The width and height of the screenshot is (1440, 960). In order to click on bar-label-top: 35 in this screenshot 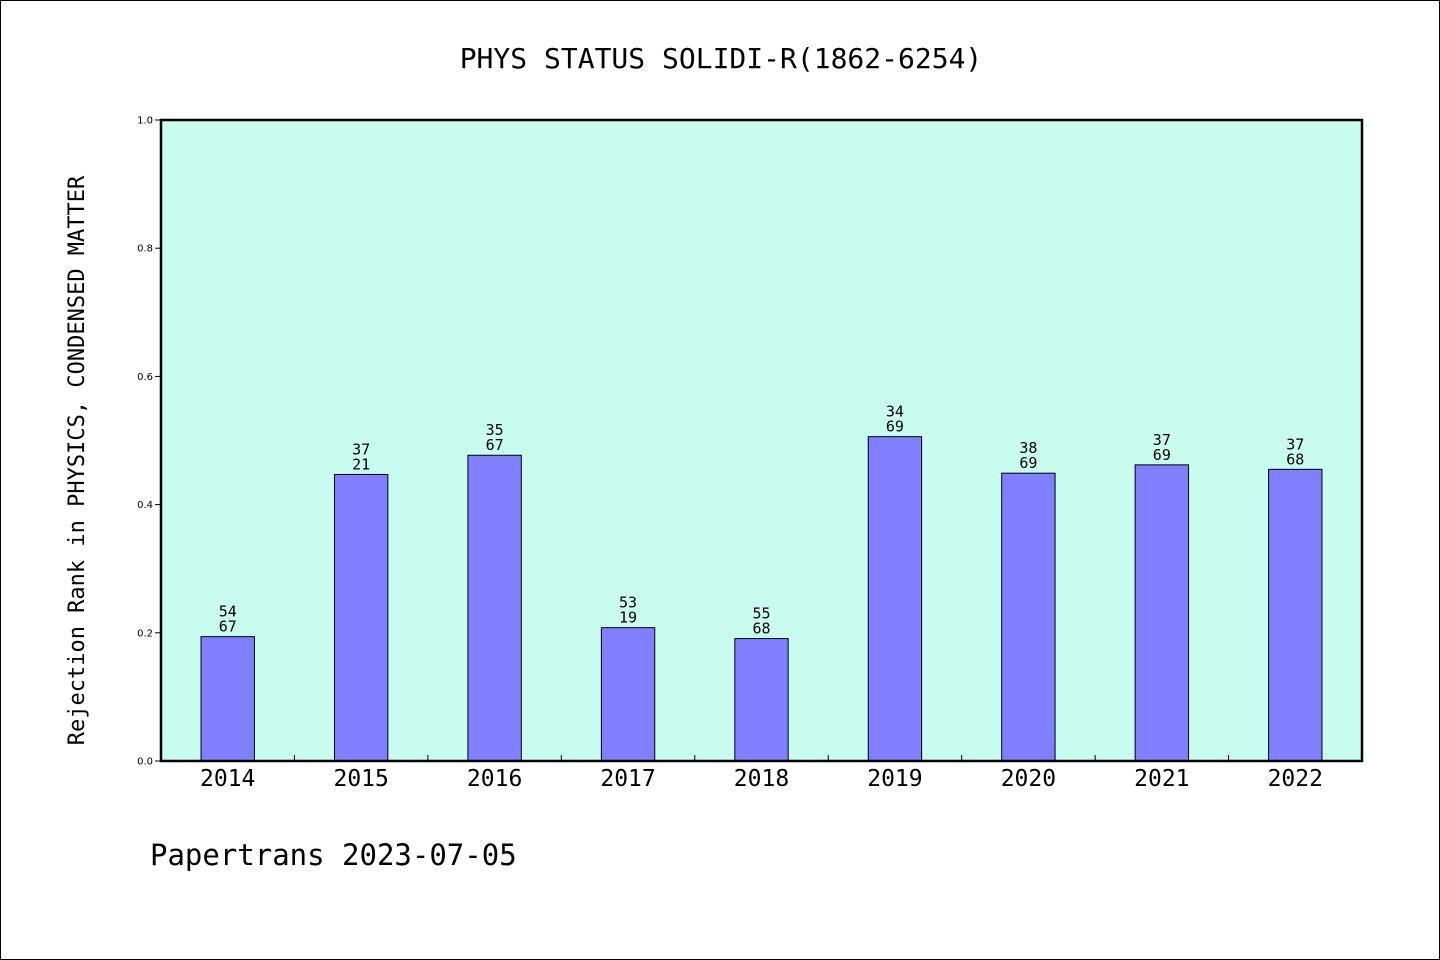, I will do `click(495, 430)`.